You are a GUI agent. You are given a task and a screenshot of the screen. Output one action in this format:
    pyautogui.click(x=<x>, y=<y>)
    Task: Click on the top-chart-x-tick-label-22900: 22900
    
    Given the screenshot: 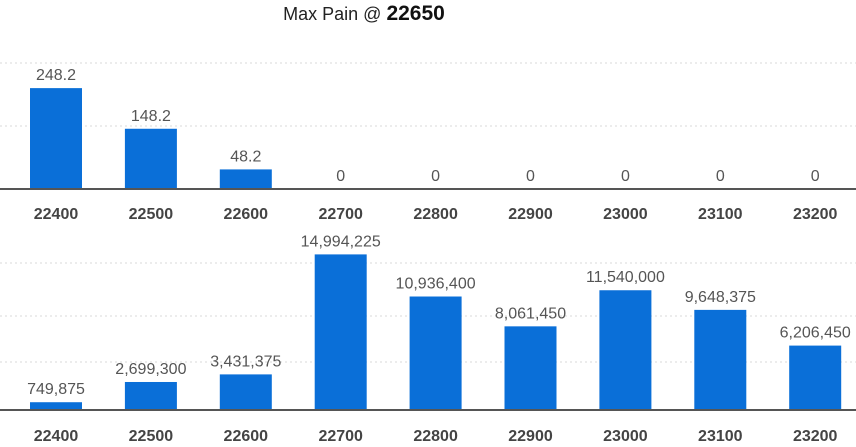 What is the action you would take?
    pyautogui.click(x=530, y=214)
    